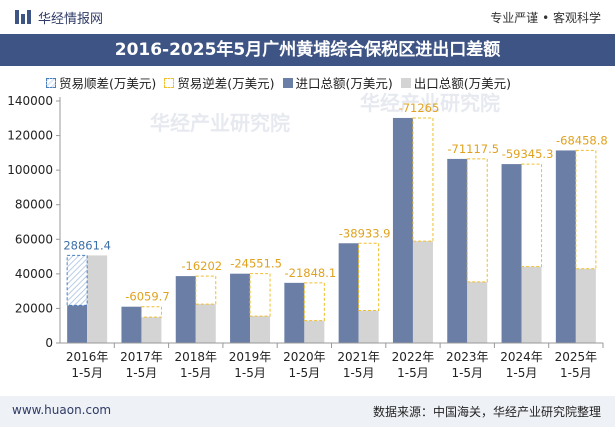  Describe the element at coordinates (462, 83) in the screenshot. I see `legend-label-export: 出口总额(万美元)` at that location.